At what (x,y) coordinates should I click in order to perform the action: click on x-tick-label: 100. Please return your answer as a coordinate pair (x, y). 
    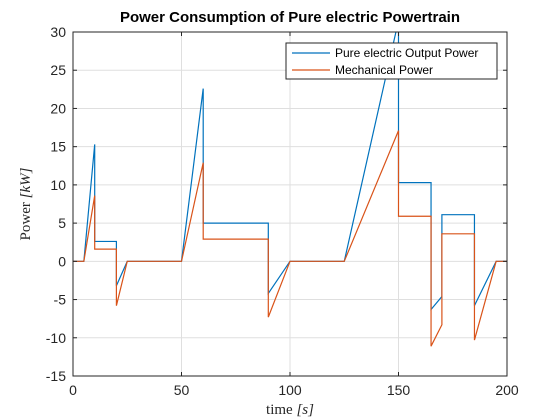
    Looking at the image, I should click on (290, 390).